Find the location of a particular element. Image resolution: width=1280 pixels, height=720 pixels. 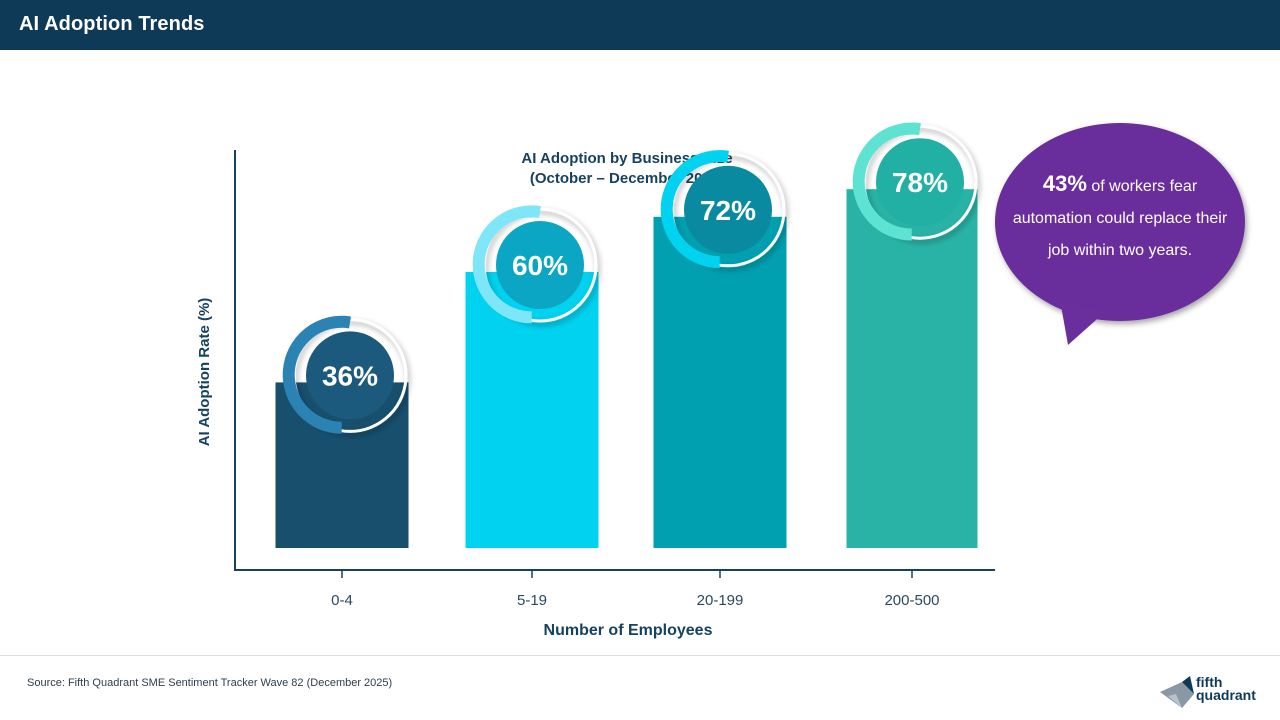

x-axis-label: Number of Employees is located at coordinates (628, 630).